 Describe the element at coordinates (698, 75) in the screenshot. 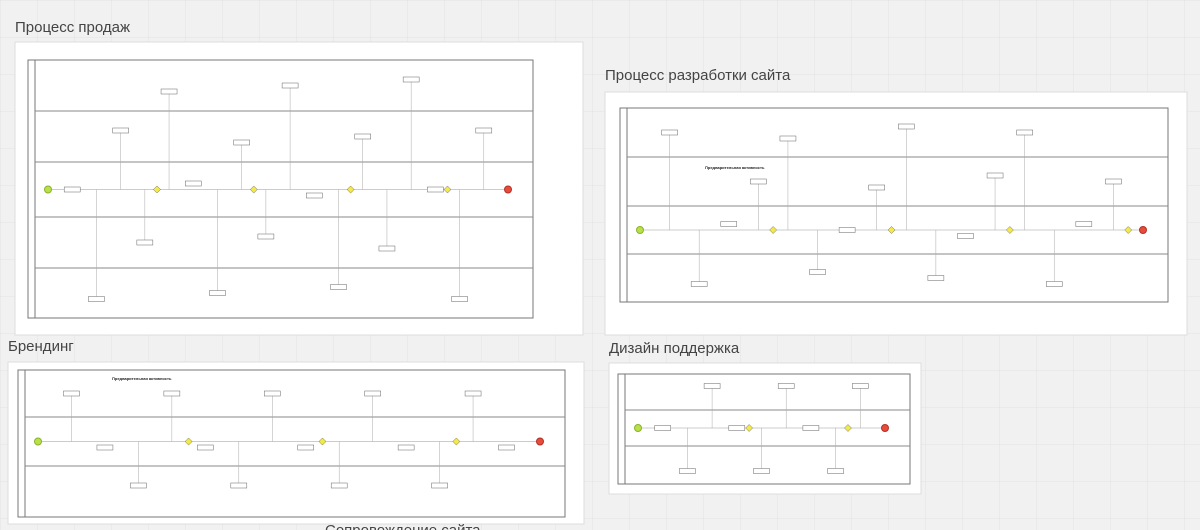

I see `frame-title: Процесс разработки сайта` at that location.